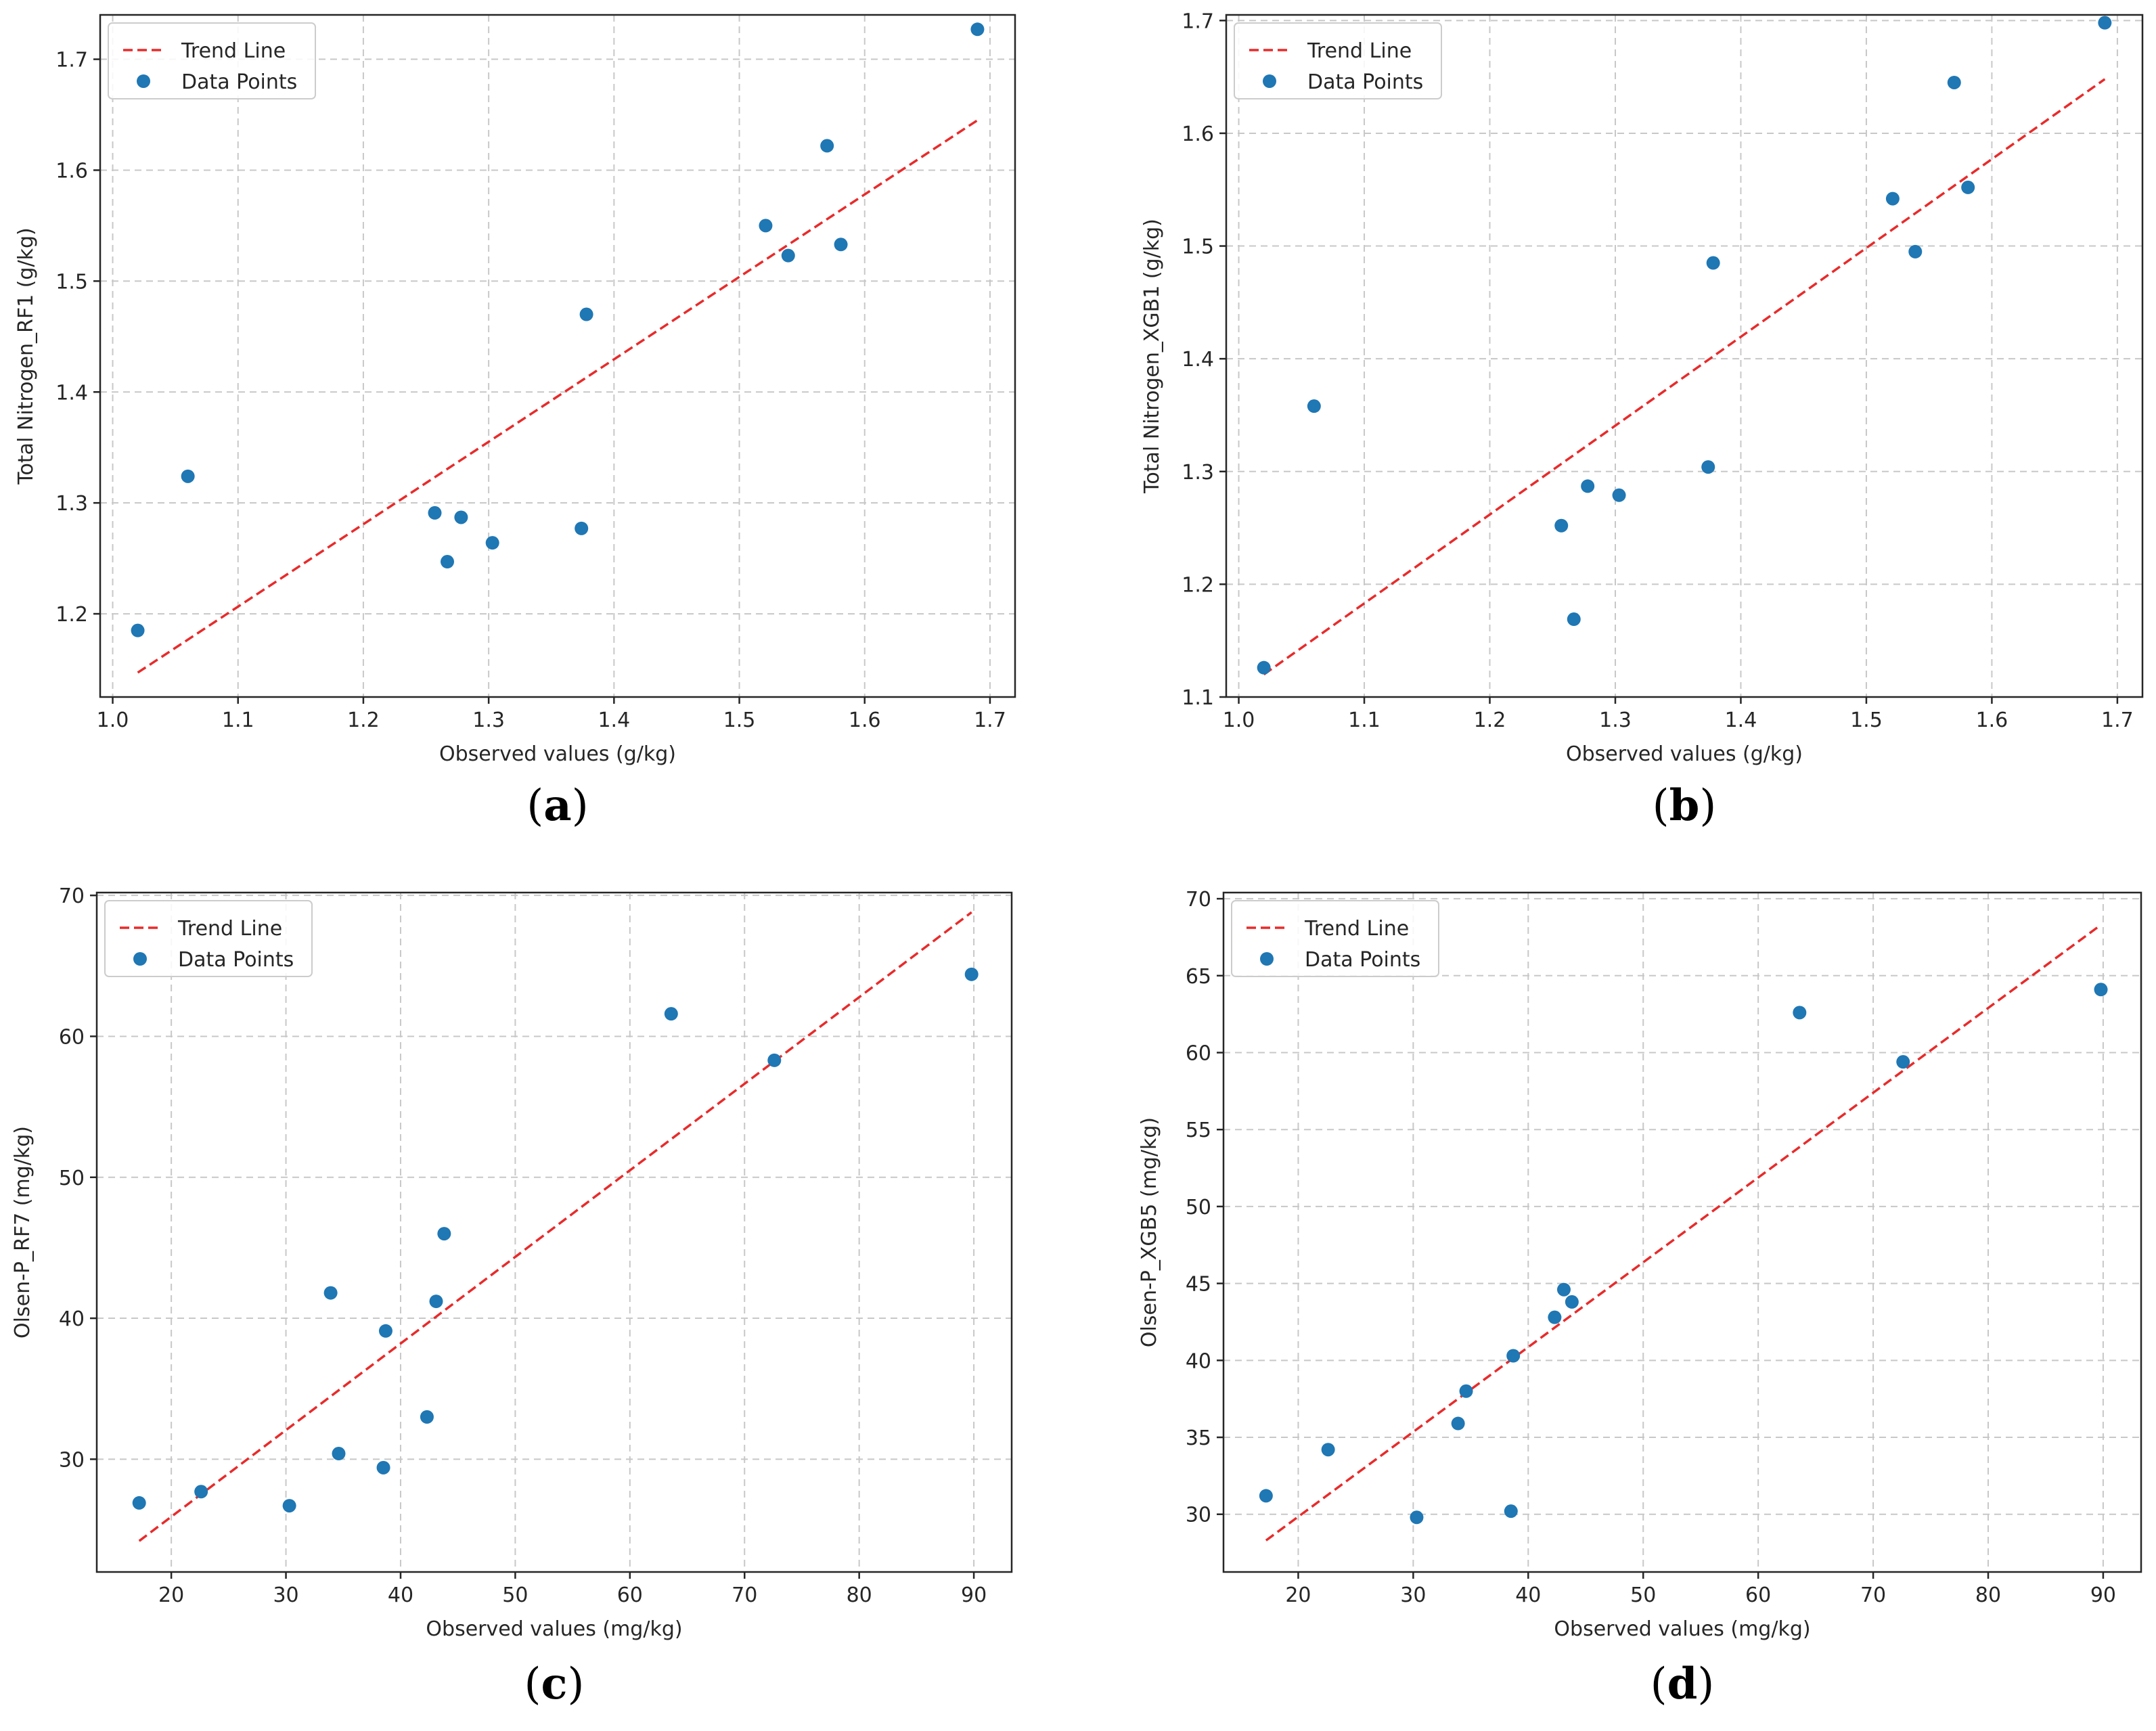 Image resolution: width=2156 pixels, height=1731 pixels. What do you see at coordinates (400, 1595) in the screenshot?
I see `x-tick-label: 40` at bounding box center [400, 1595].